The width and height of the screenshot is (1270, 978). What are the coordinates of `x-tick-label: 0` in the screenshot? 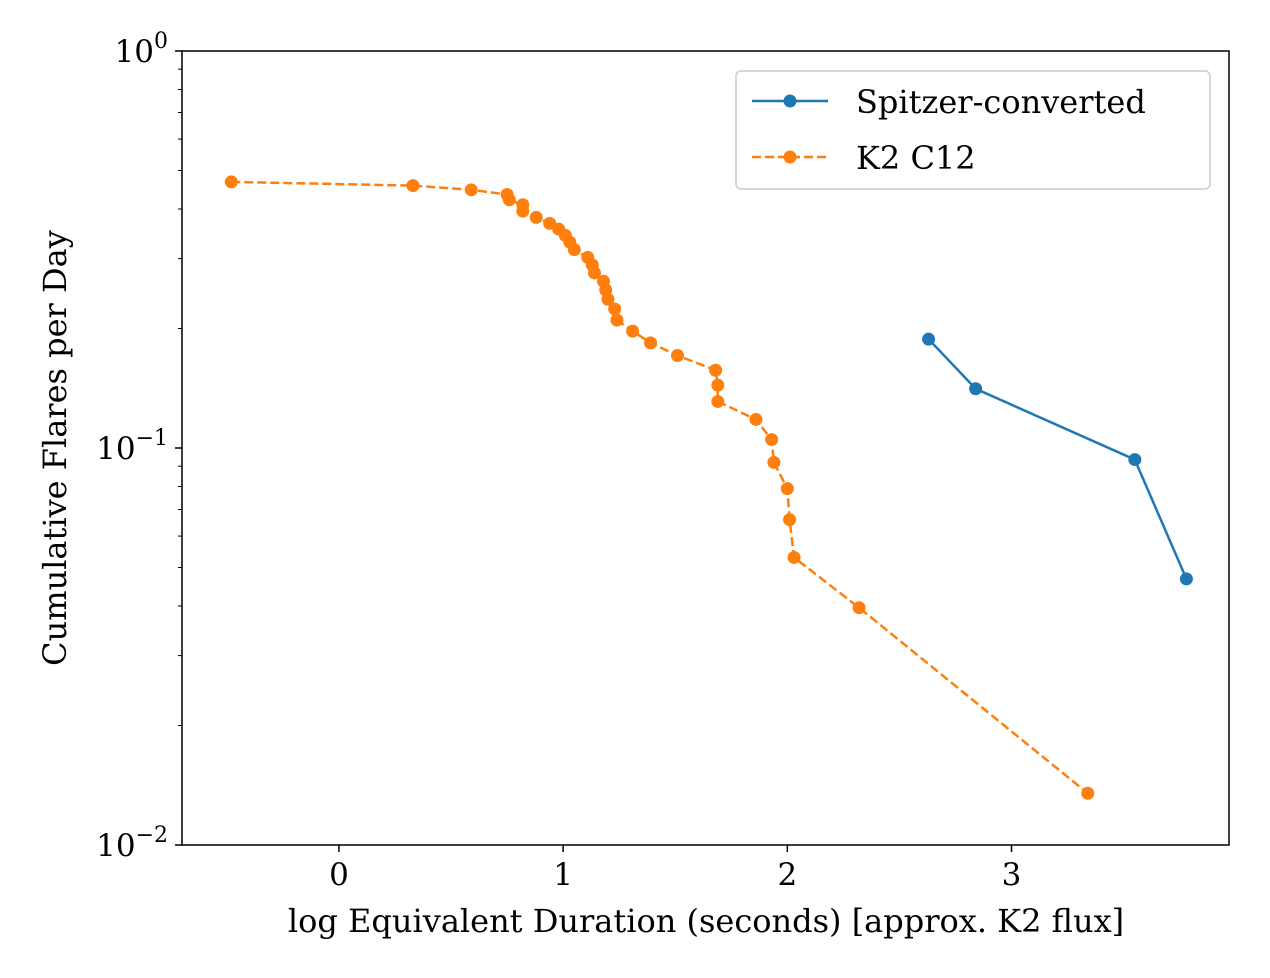 It's located at (339, 875).